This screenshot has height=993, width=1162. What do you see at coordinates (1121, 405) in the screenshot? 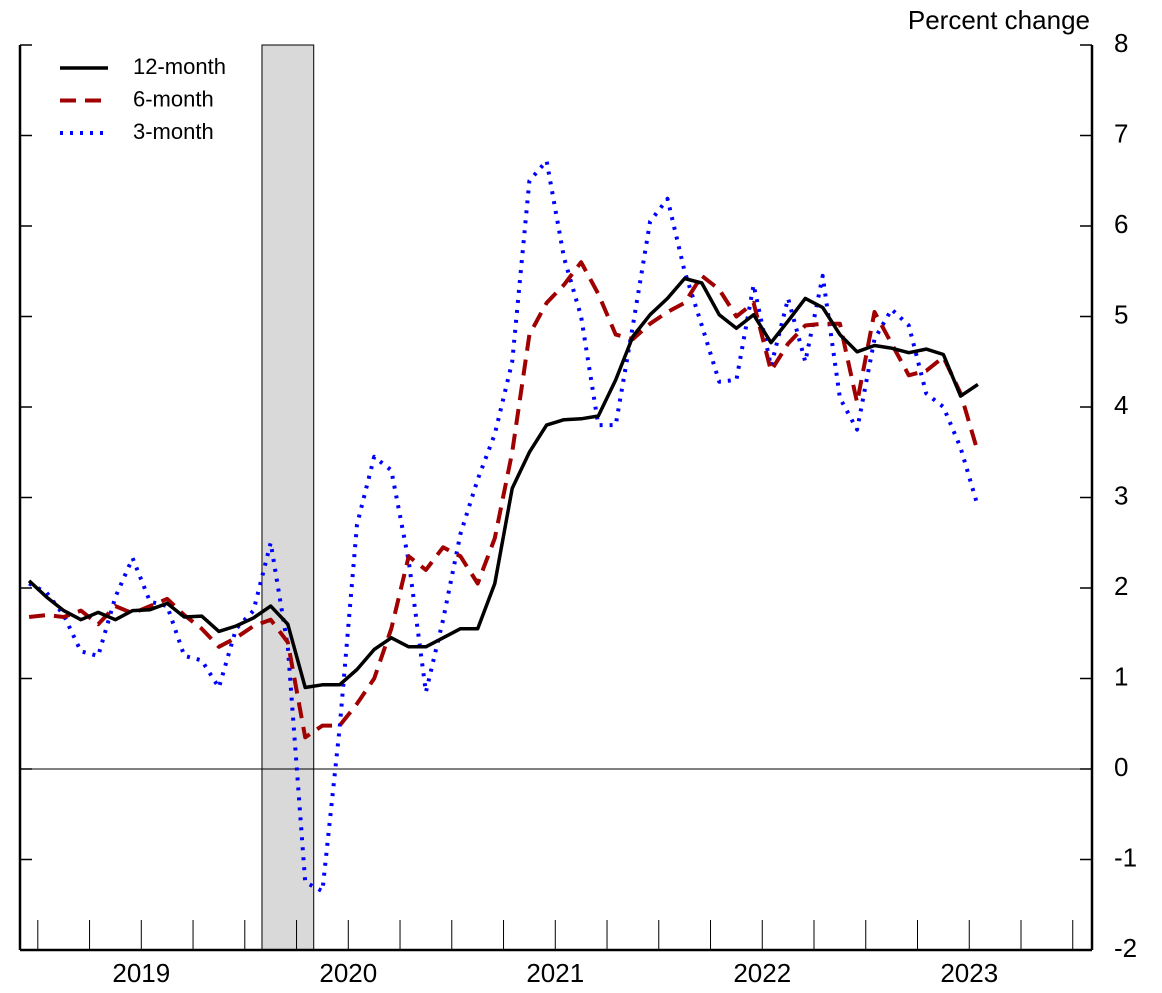
I see `y-tick-label: 4` at bounding box center [1121, 405].